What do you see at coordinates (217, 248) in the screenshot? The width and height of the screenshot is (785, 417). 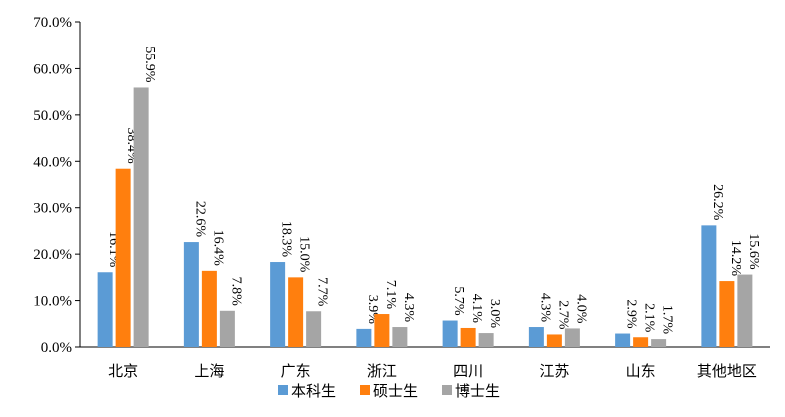 I see `data-label: 16.4%` at bounding box center [217, 248].